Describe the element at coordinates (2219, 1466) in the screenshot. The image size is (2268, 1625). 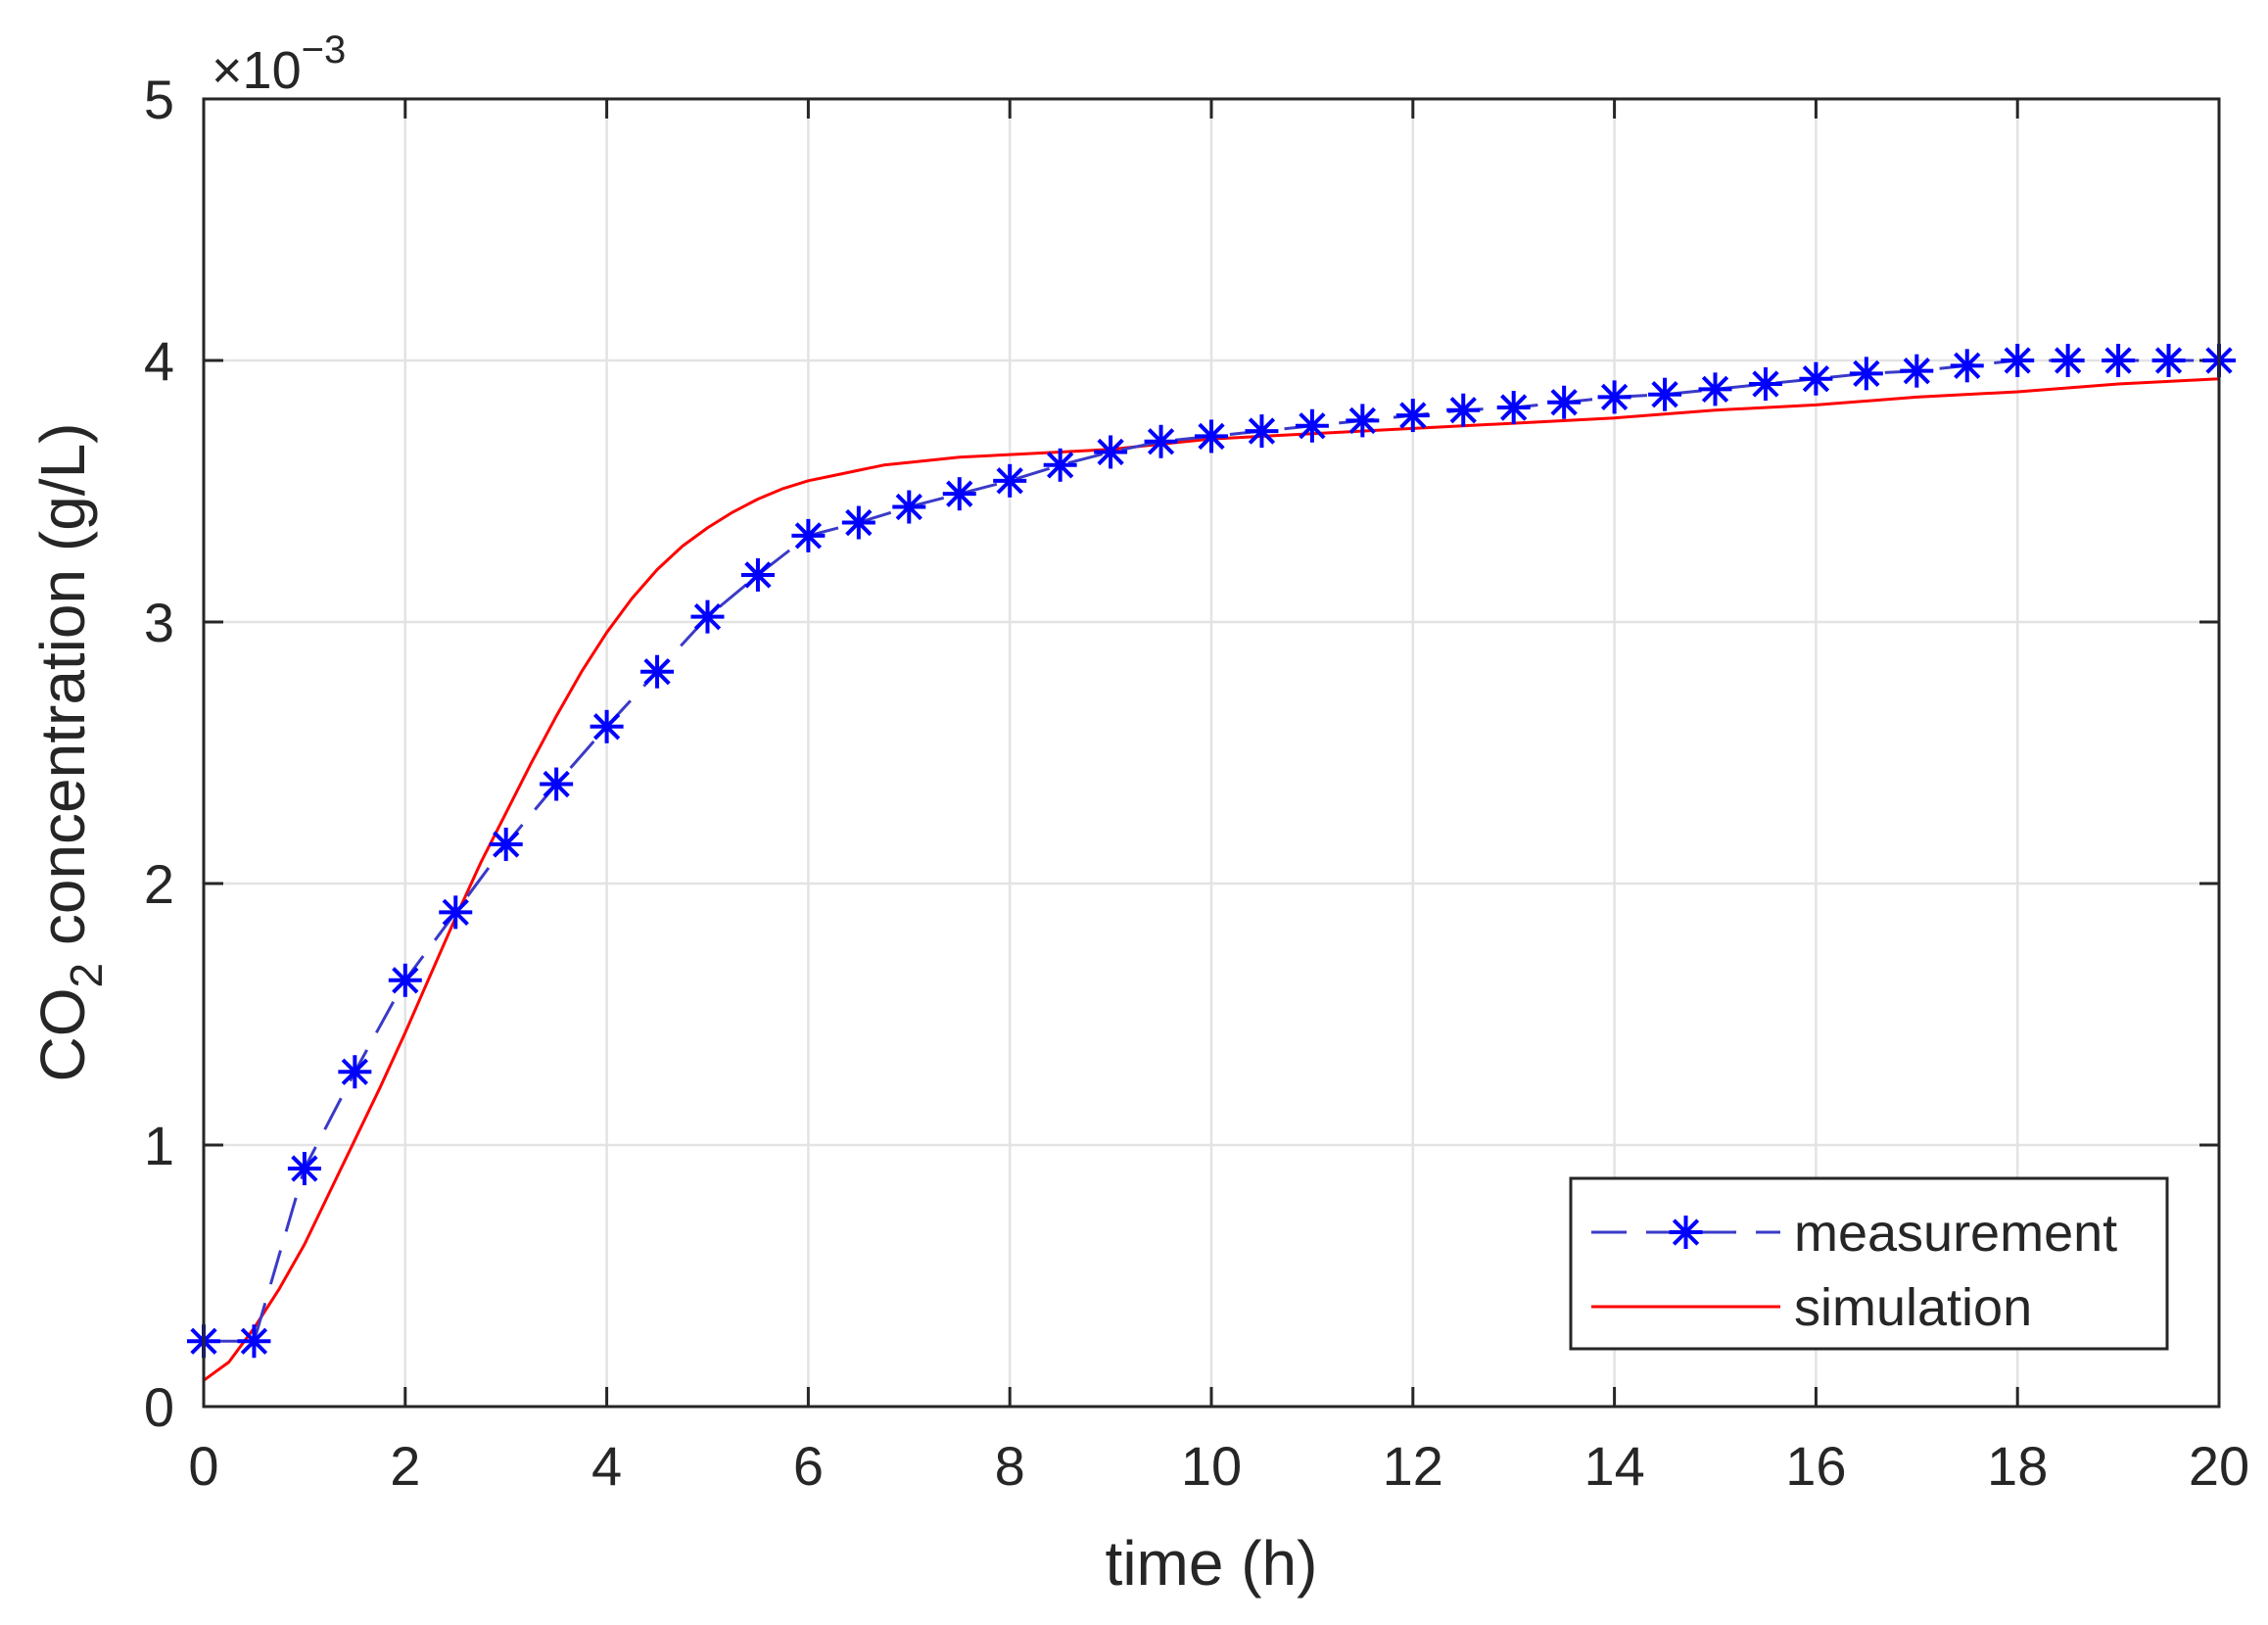
I see `x-tick-label: 20` at that location.